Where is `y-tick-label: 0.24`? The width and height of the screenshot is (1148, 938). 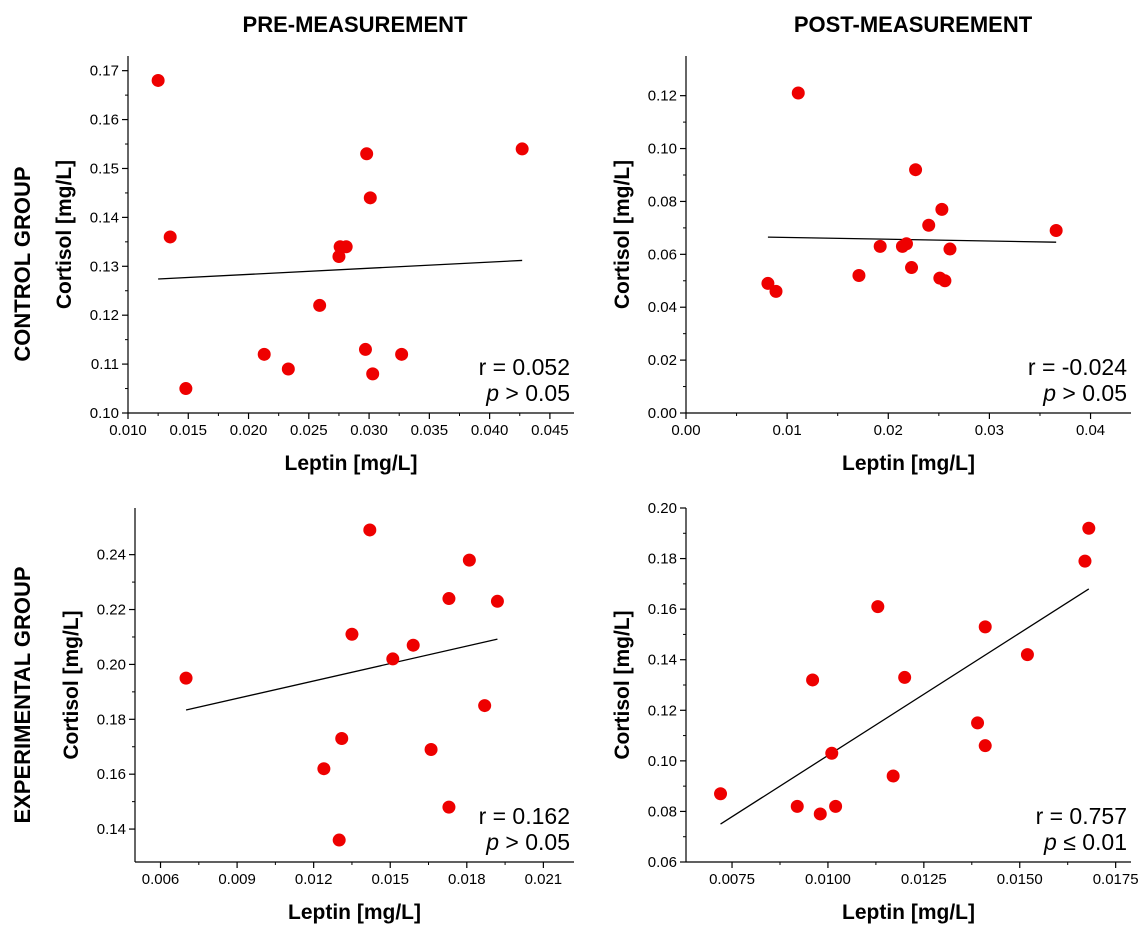
y-tick-label: 0.24 is located at coordinates (111, 555).